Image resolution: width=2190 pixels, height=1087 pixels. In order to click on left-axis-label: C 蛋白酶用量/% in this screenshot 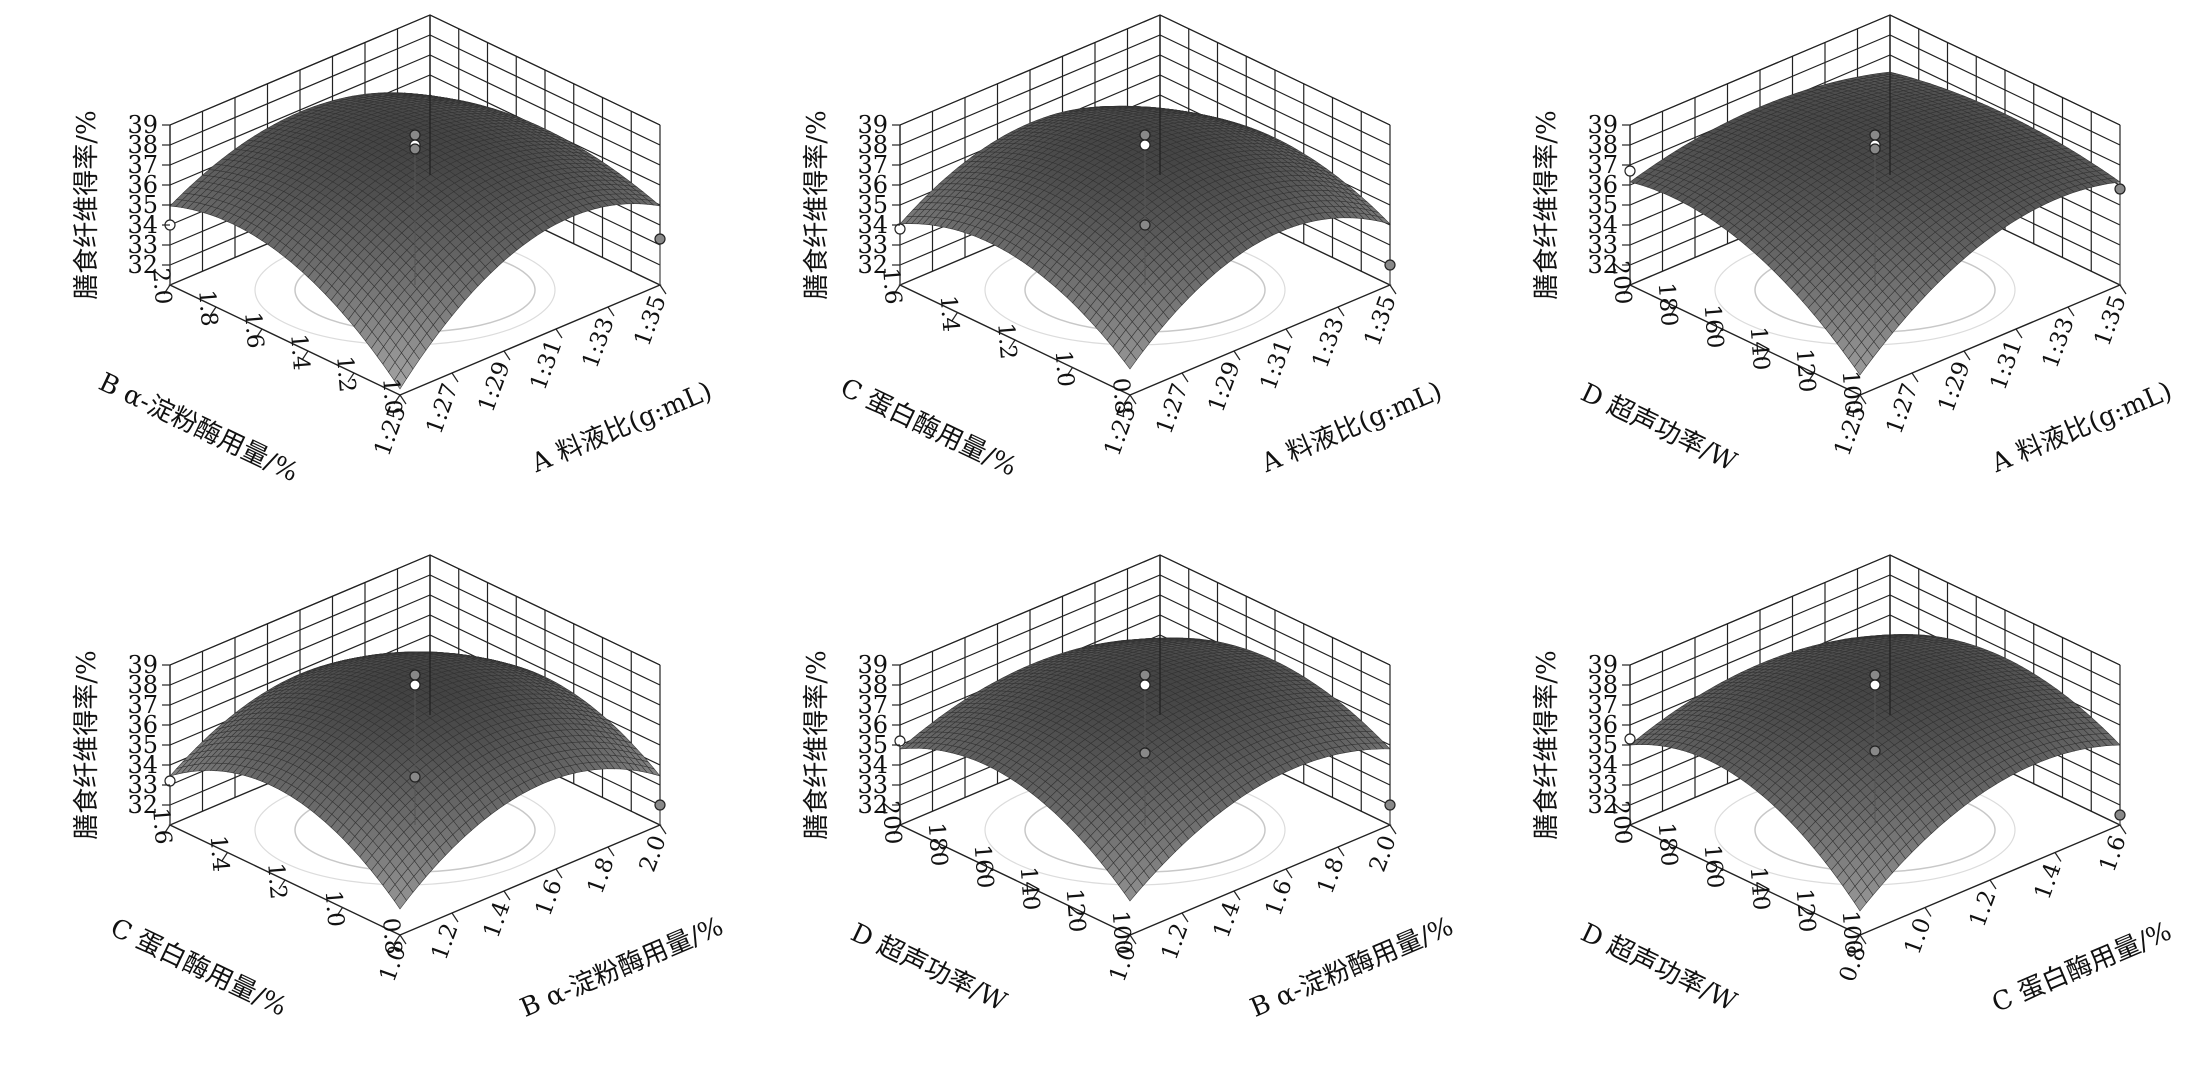, I will do `click(929, 428)`.